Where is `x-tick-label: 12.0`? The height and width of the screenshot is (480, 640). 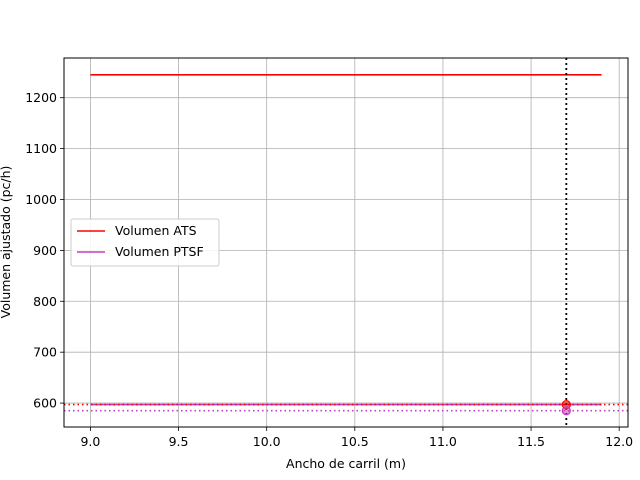 x-tick-label: 12.0 is located at coordinates (619, 441).